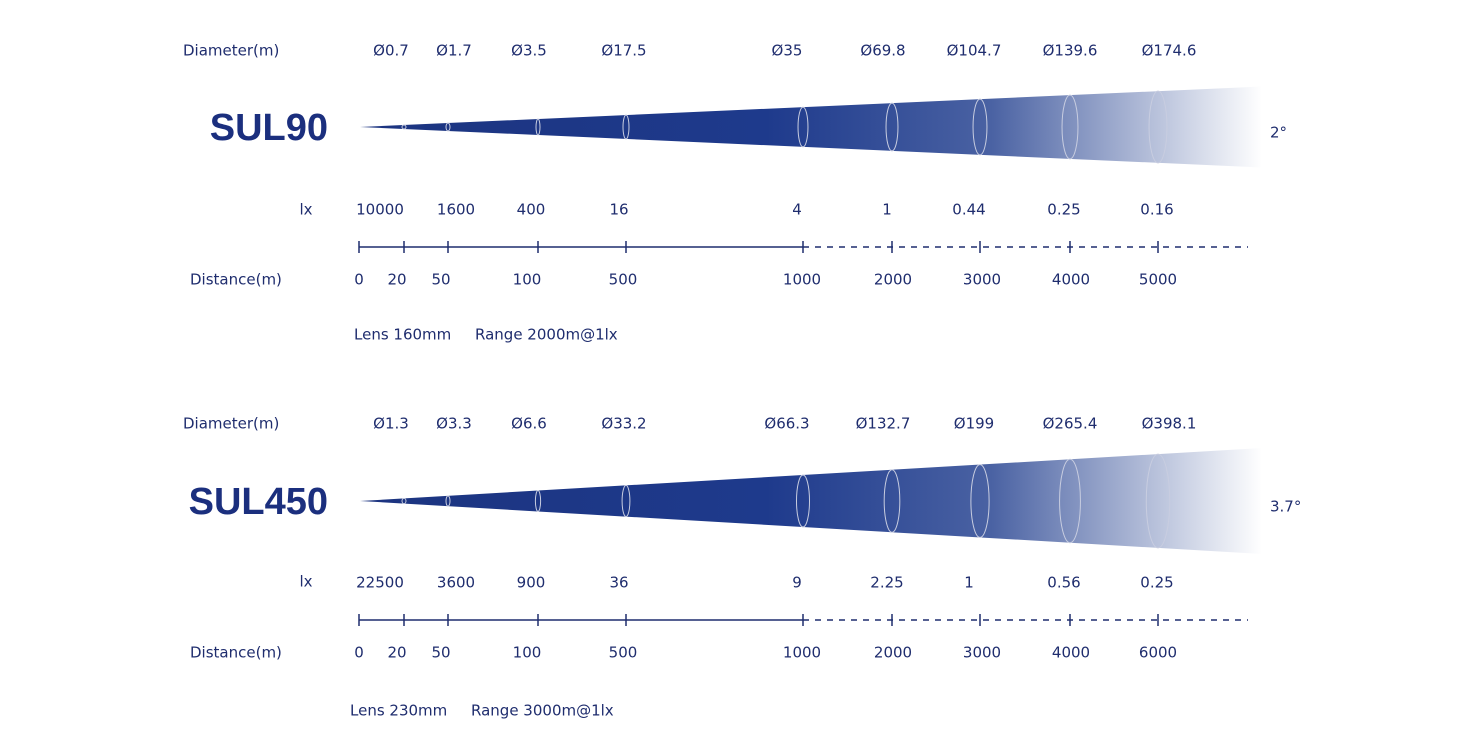  What do you see at coordinates (531, 210) in the screenshot?
I see `lx-value: 400` at bounding box center [531, 210].